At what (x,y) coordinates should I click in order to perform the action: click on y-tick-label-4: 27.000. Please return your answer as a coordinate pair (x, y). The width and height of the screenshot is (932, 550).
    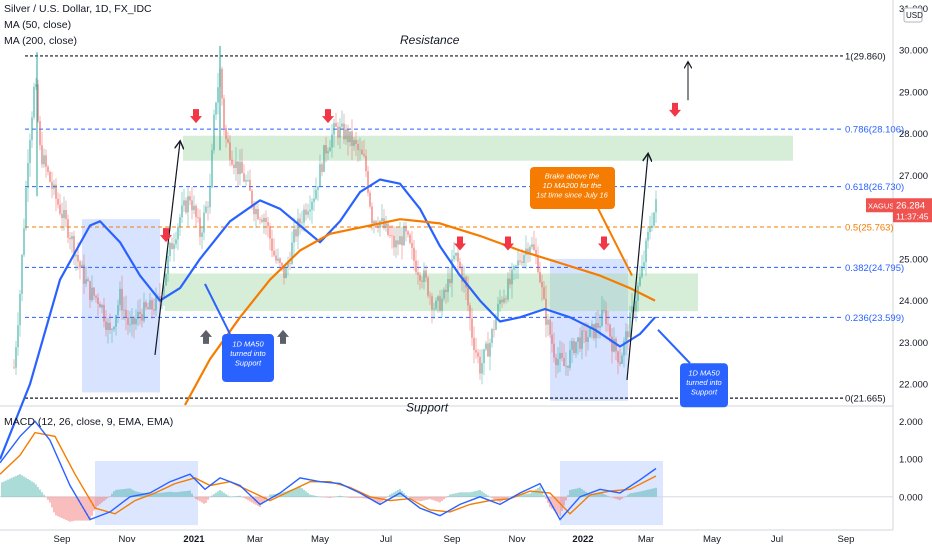
    Looking at the image, I should click on (913, 176).